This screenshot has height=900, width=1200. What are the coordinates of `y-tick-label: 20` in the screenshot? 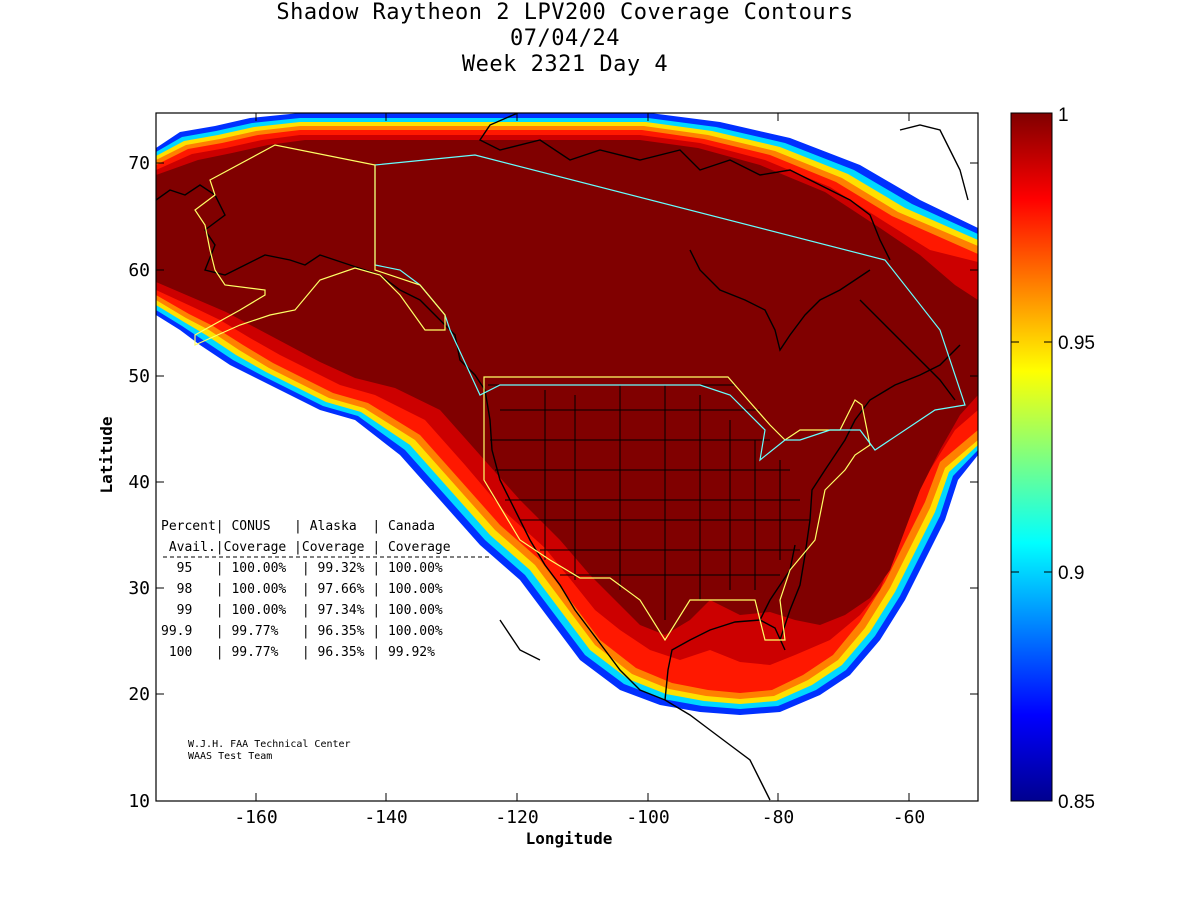 It's located at (139, 694).